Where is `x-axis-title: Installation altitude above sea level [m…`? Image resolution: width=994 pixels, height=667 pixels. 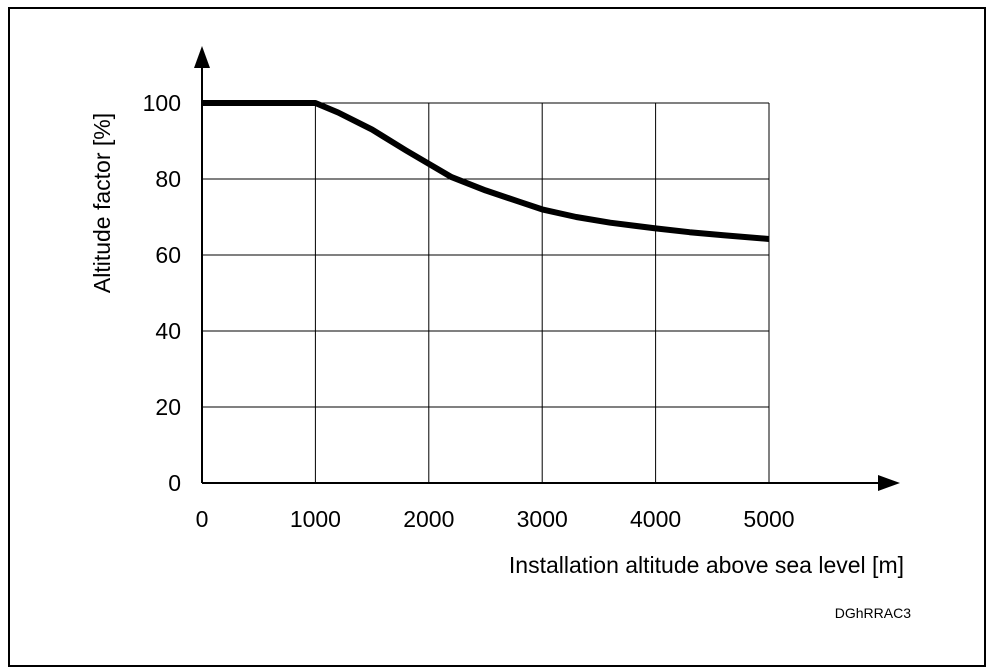
x-axis-title: Installation altitude above sea level [m… is located at coordinates (706, 565).